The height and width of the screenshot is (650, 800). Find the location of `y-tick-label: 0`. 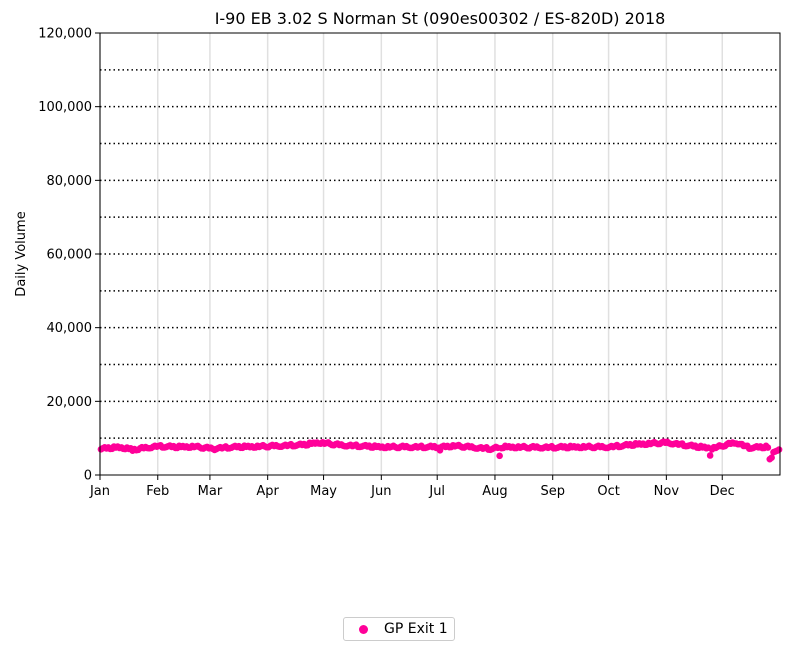

y-tick-label: 0 is located at coordinates (88, 476).